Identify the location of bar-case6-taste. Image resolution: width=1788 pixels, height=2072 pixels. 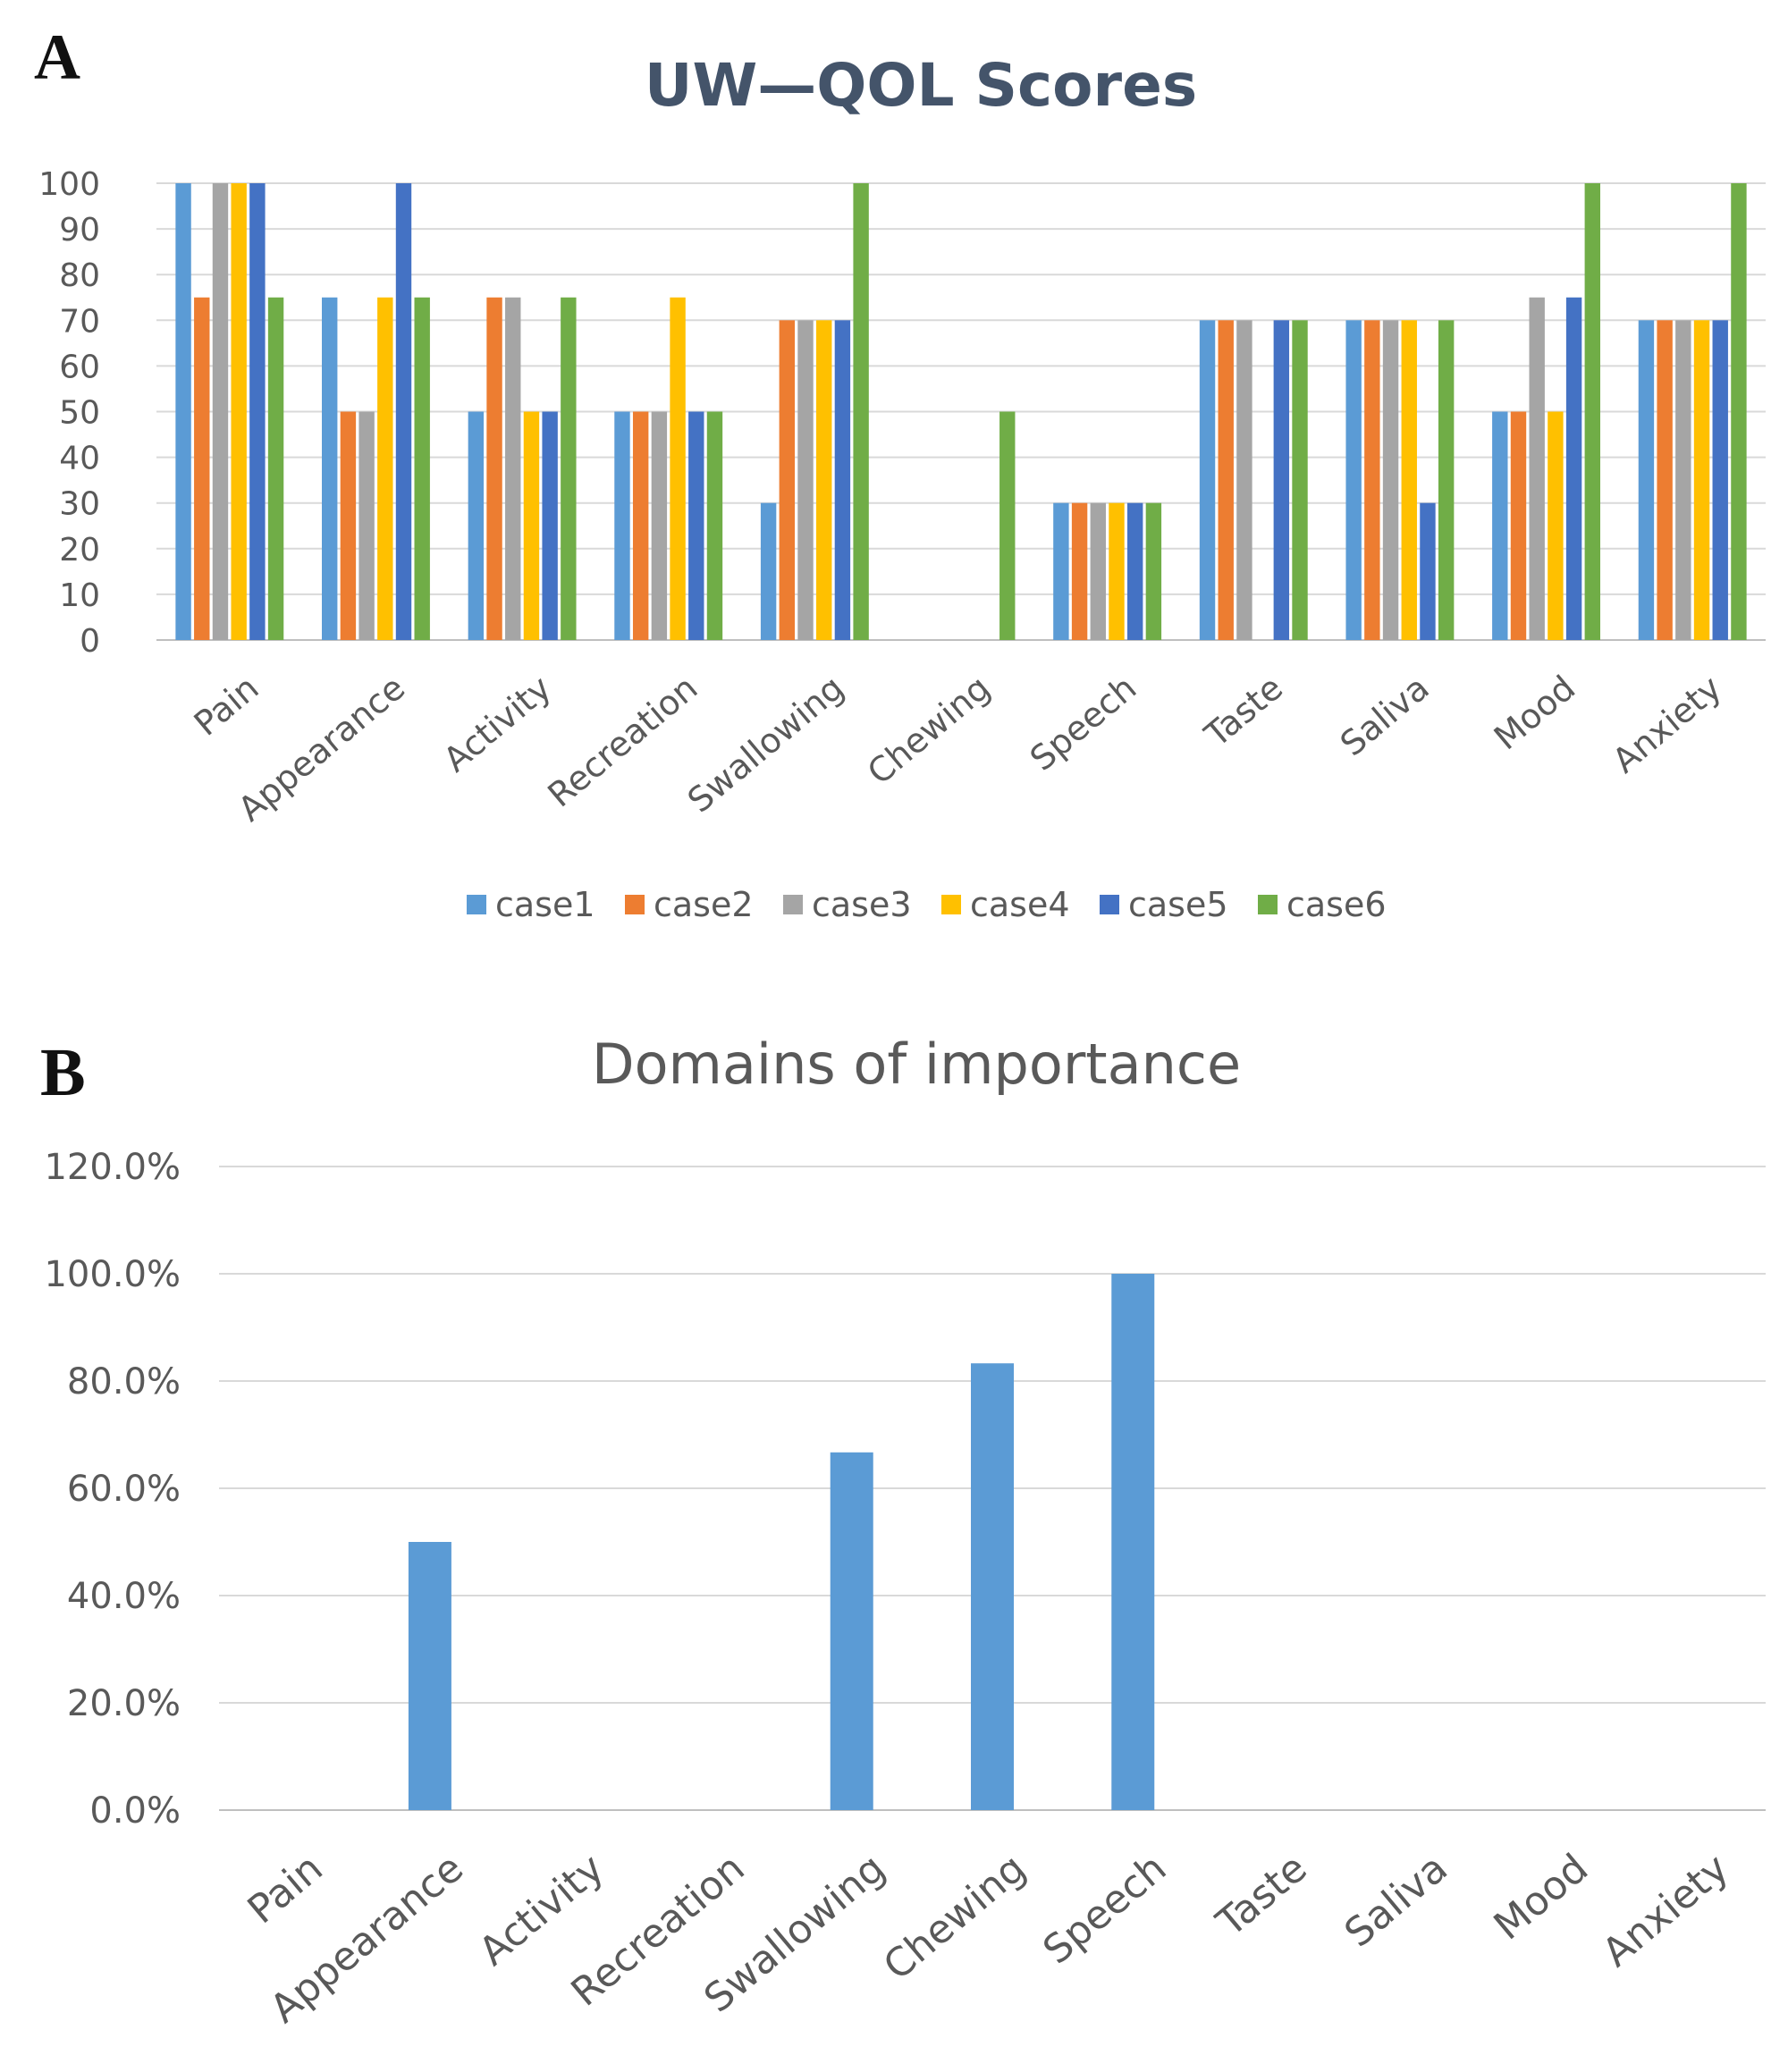
(1300, 480).